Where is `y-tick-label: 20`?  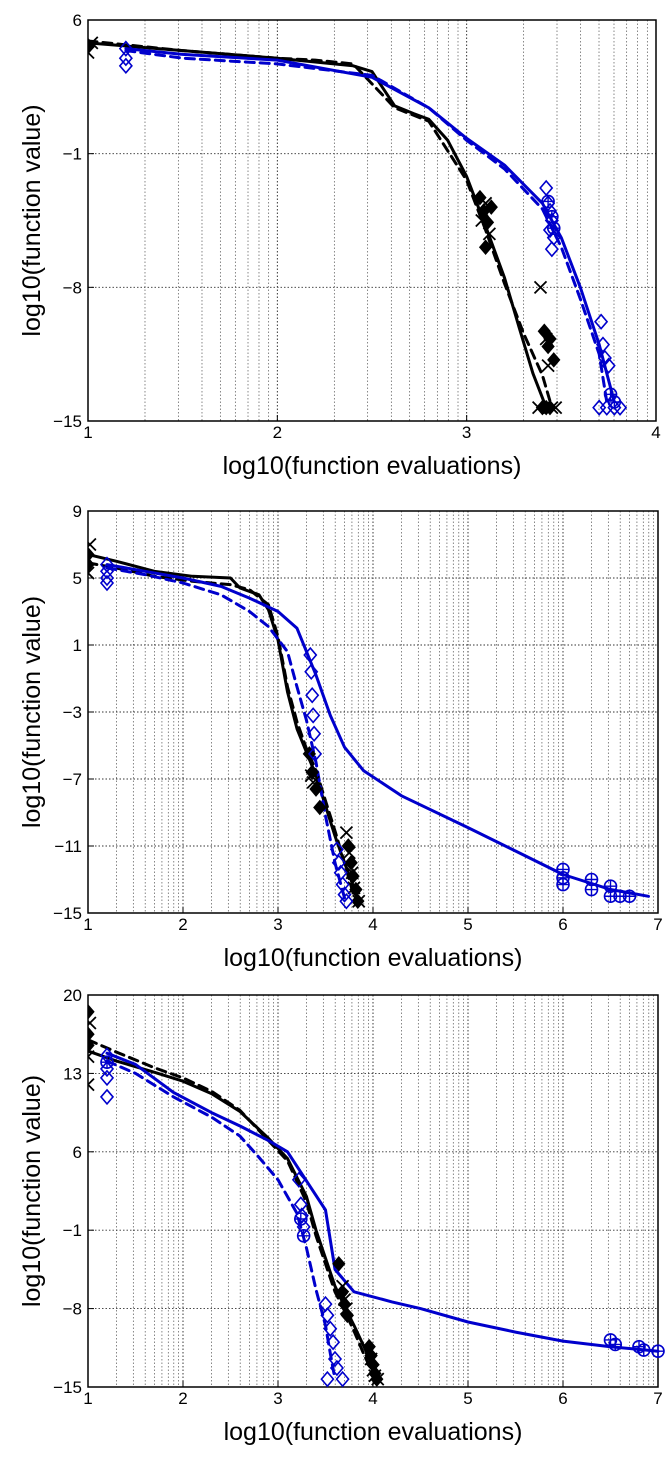 y-tick-label: 20 is located at coordinates (72, 995).